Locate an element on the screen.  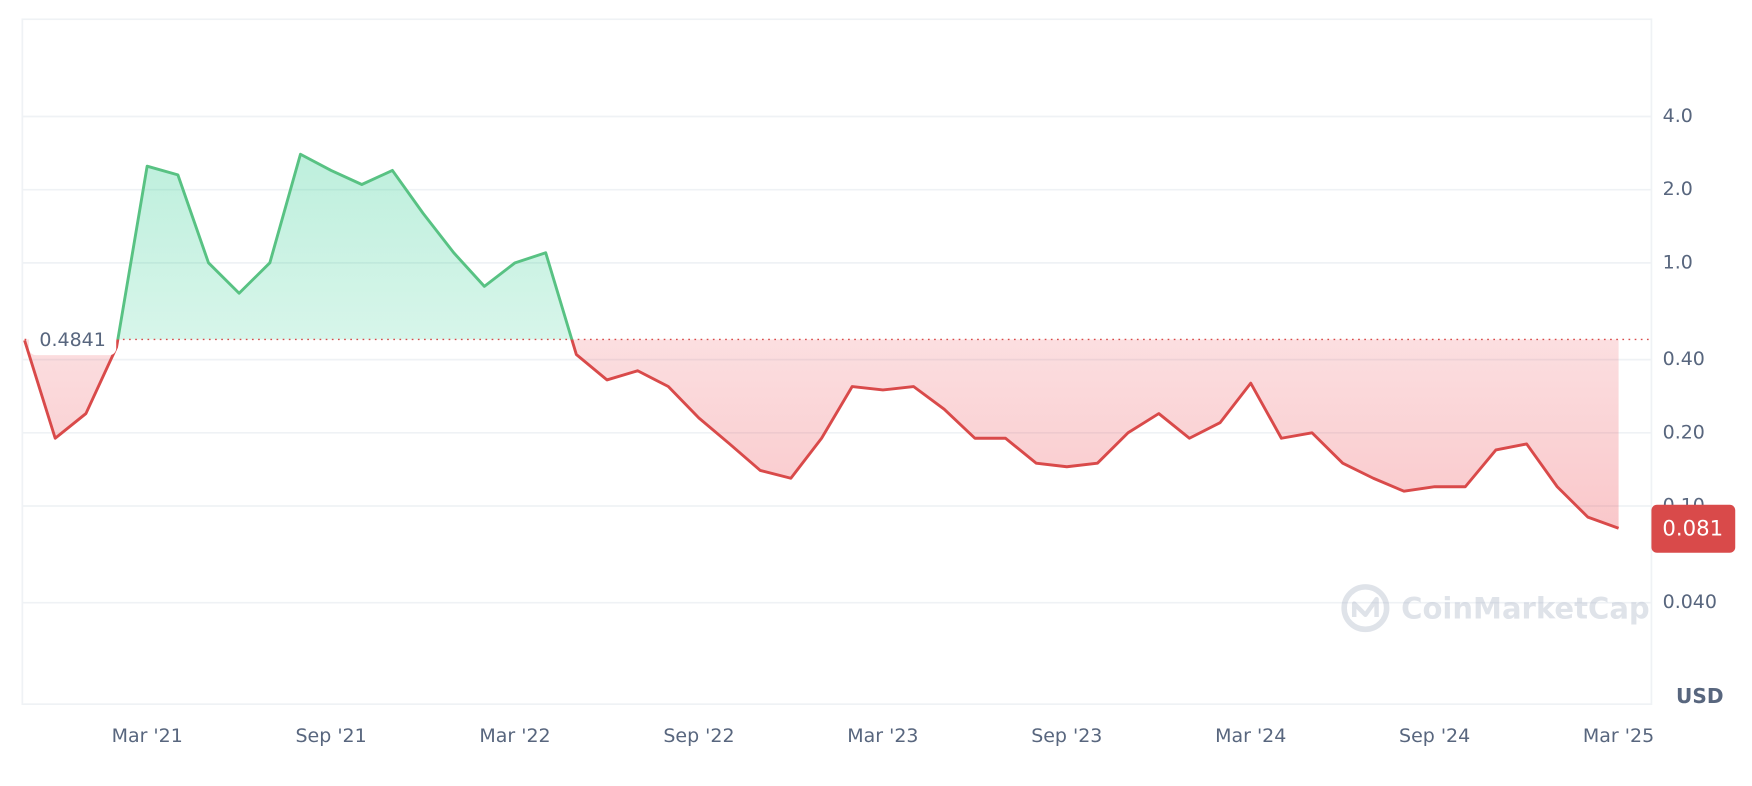
x-tick-label: Mar '22 is located at coordinates (514, 736).